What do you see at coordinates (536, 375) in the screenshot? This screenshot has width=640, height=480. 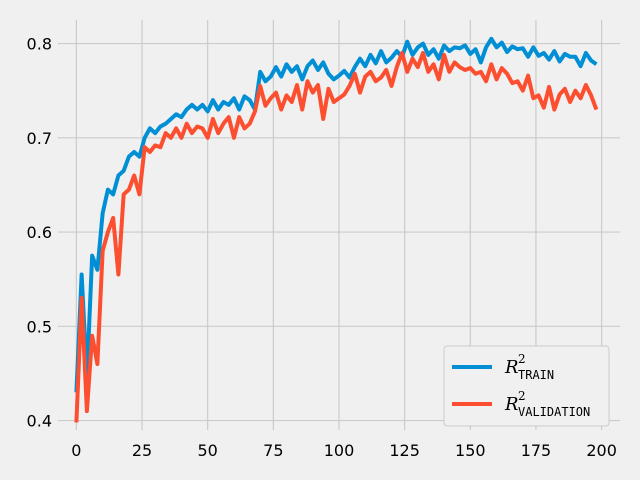 I see `legend-label: TRAIN` at bounding box center [536, 375].